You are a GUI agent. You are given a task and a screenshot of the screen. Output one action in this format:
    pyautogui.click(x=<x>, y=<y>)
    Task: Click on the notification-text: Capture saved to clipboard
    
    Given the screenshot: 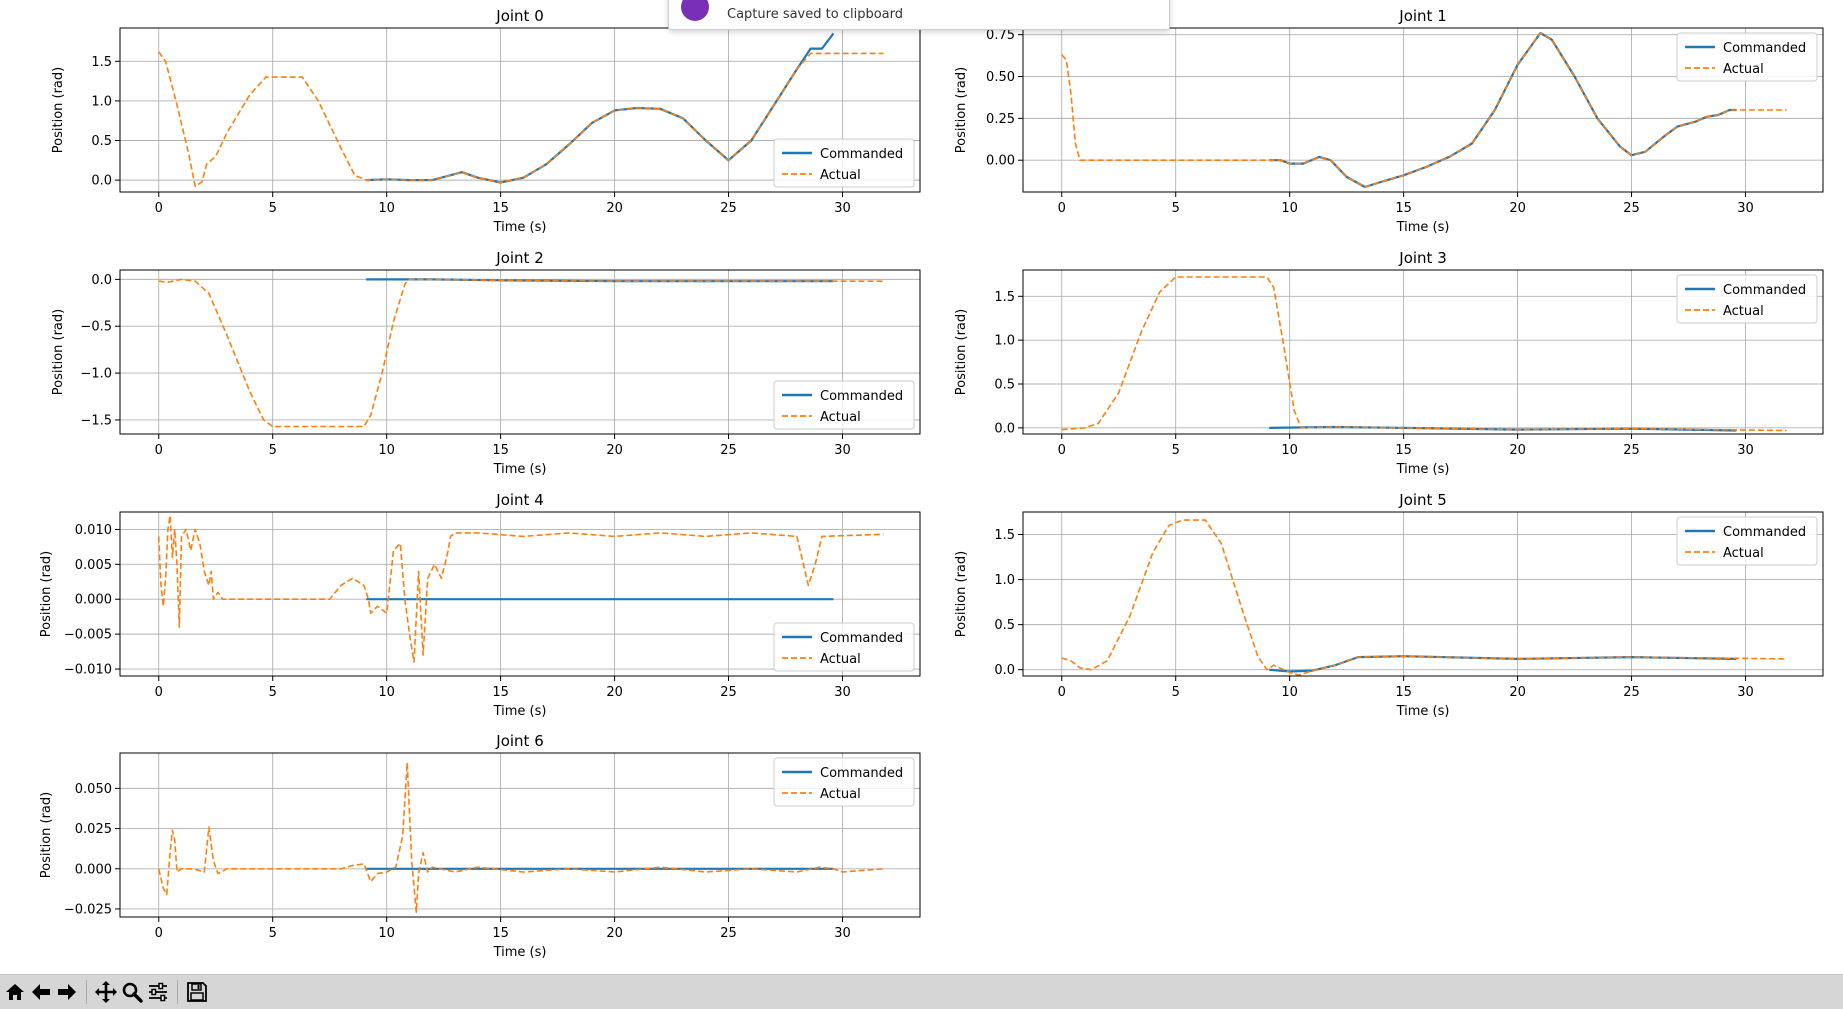 What is the action you would take?
    pyautogui.click(x=815, y=14)
    